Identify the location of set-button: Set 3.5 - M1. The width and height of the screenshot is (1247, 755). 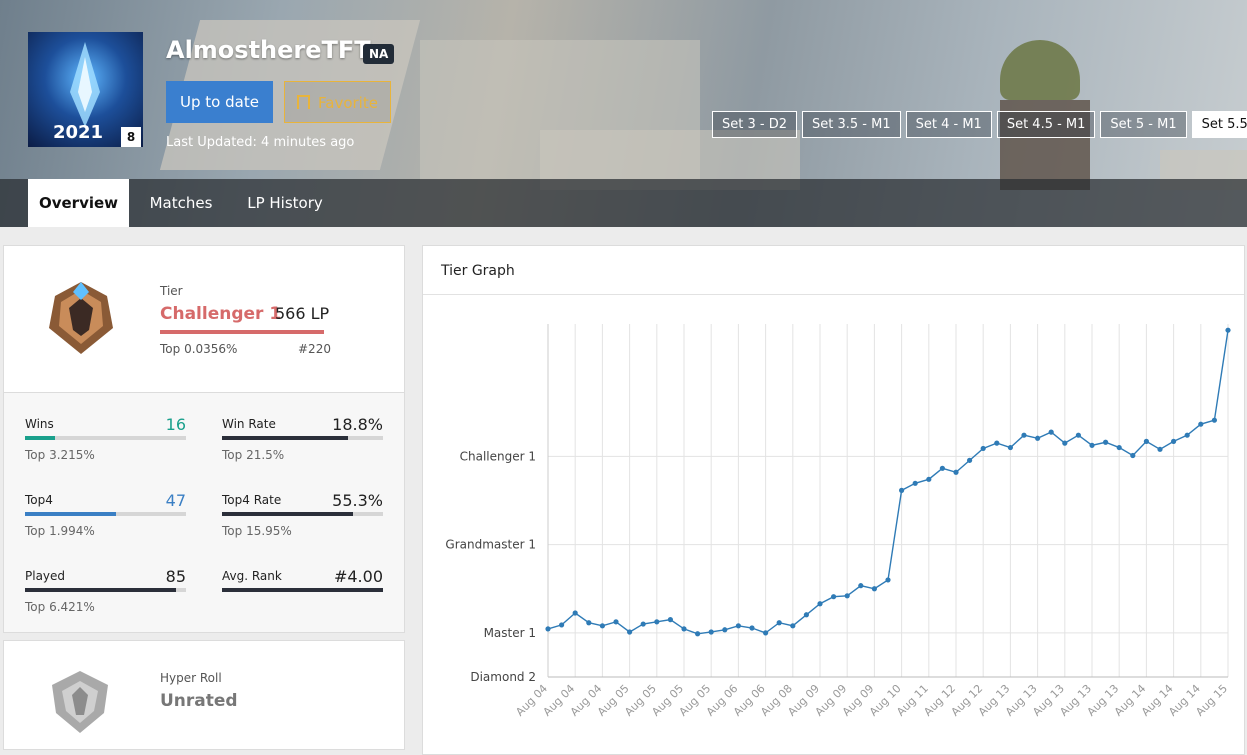
(851, 124).